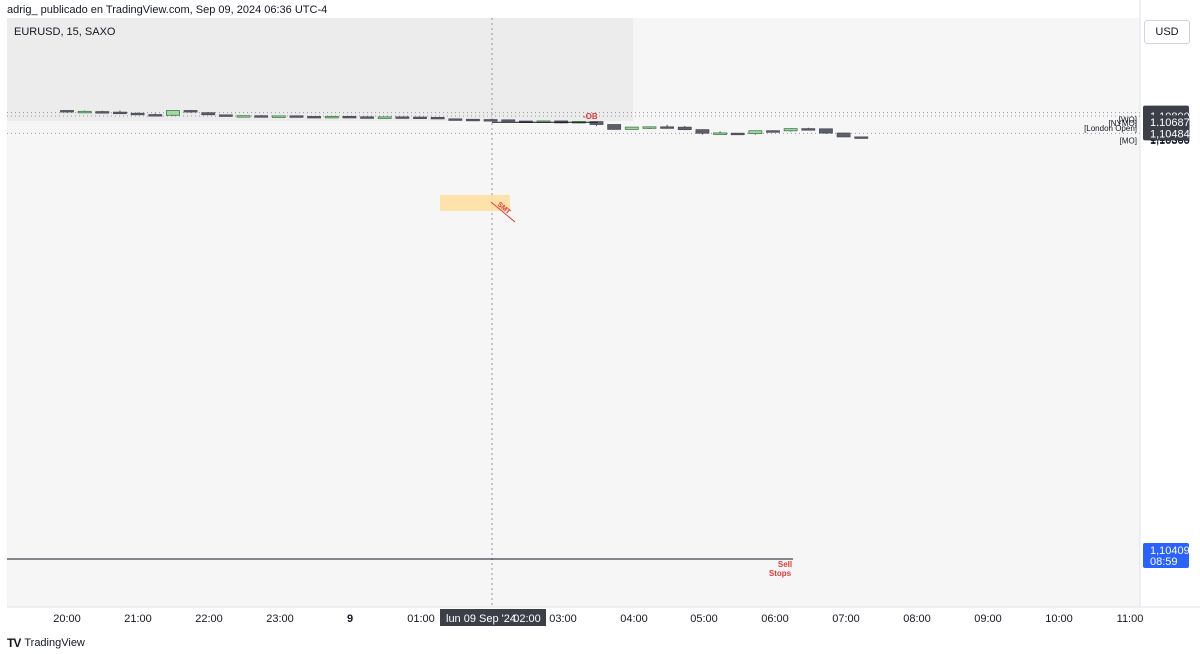 This screenshot has width=1200, height=654. I want to click on x-tick-label: 20:00, so click(67, 619).